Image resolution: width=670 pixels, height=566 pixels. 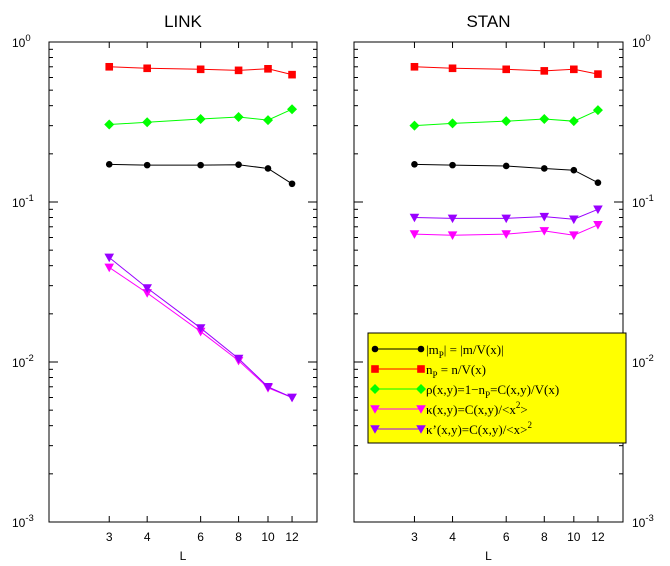 I want to click on legend-label-kappa_prime: κ’(x,y)=C(x,y)/<x>2, so click(x=479, y=428).